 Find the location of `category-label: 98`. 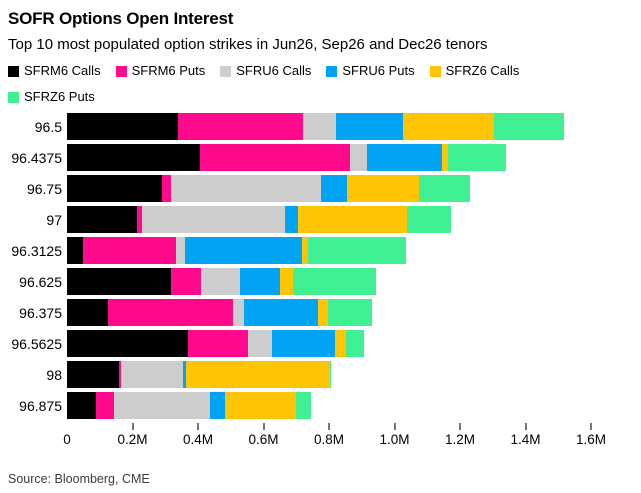

category-label: 98 is located at coordinates (54, 374).